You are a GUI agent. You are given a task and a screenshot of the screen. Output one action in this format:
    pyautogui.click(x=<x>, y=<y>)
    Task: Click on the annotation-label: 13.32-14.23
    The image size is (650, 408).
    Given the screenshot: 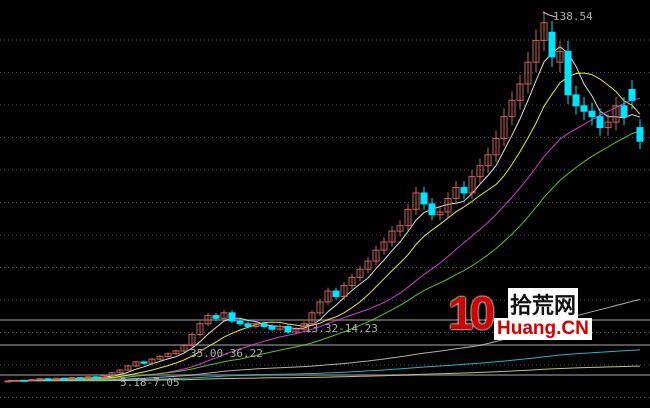 What is the action you would take?
    pyautogui.click(x=341, y=328)
    